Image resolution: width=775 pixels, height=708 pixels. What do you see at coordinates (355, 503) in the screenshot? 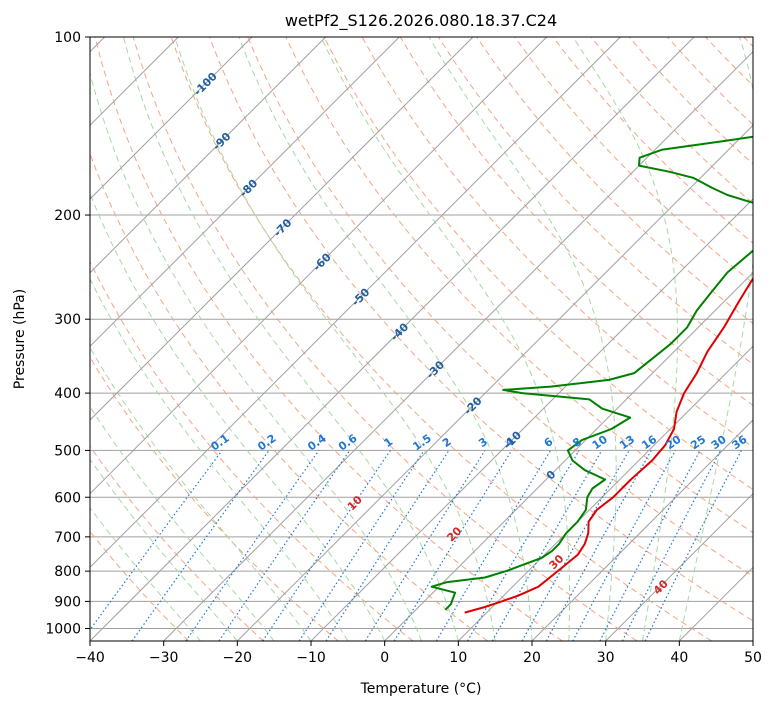
I see `dry-adiabat-label: 10` at bounding box center [355, 503].